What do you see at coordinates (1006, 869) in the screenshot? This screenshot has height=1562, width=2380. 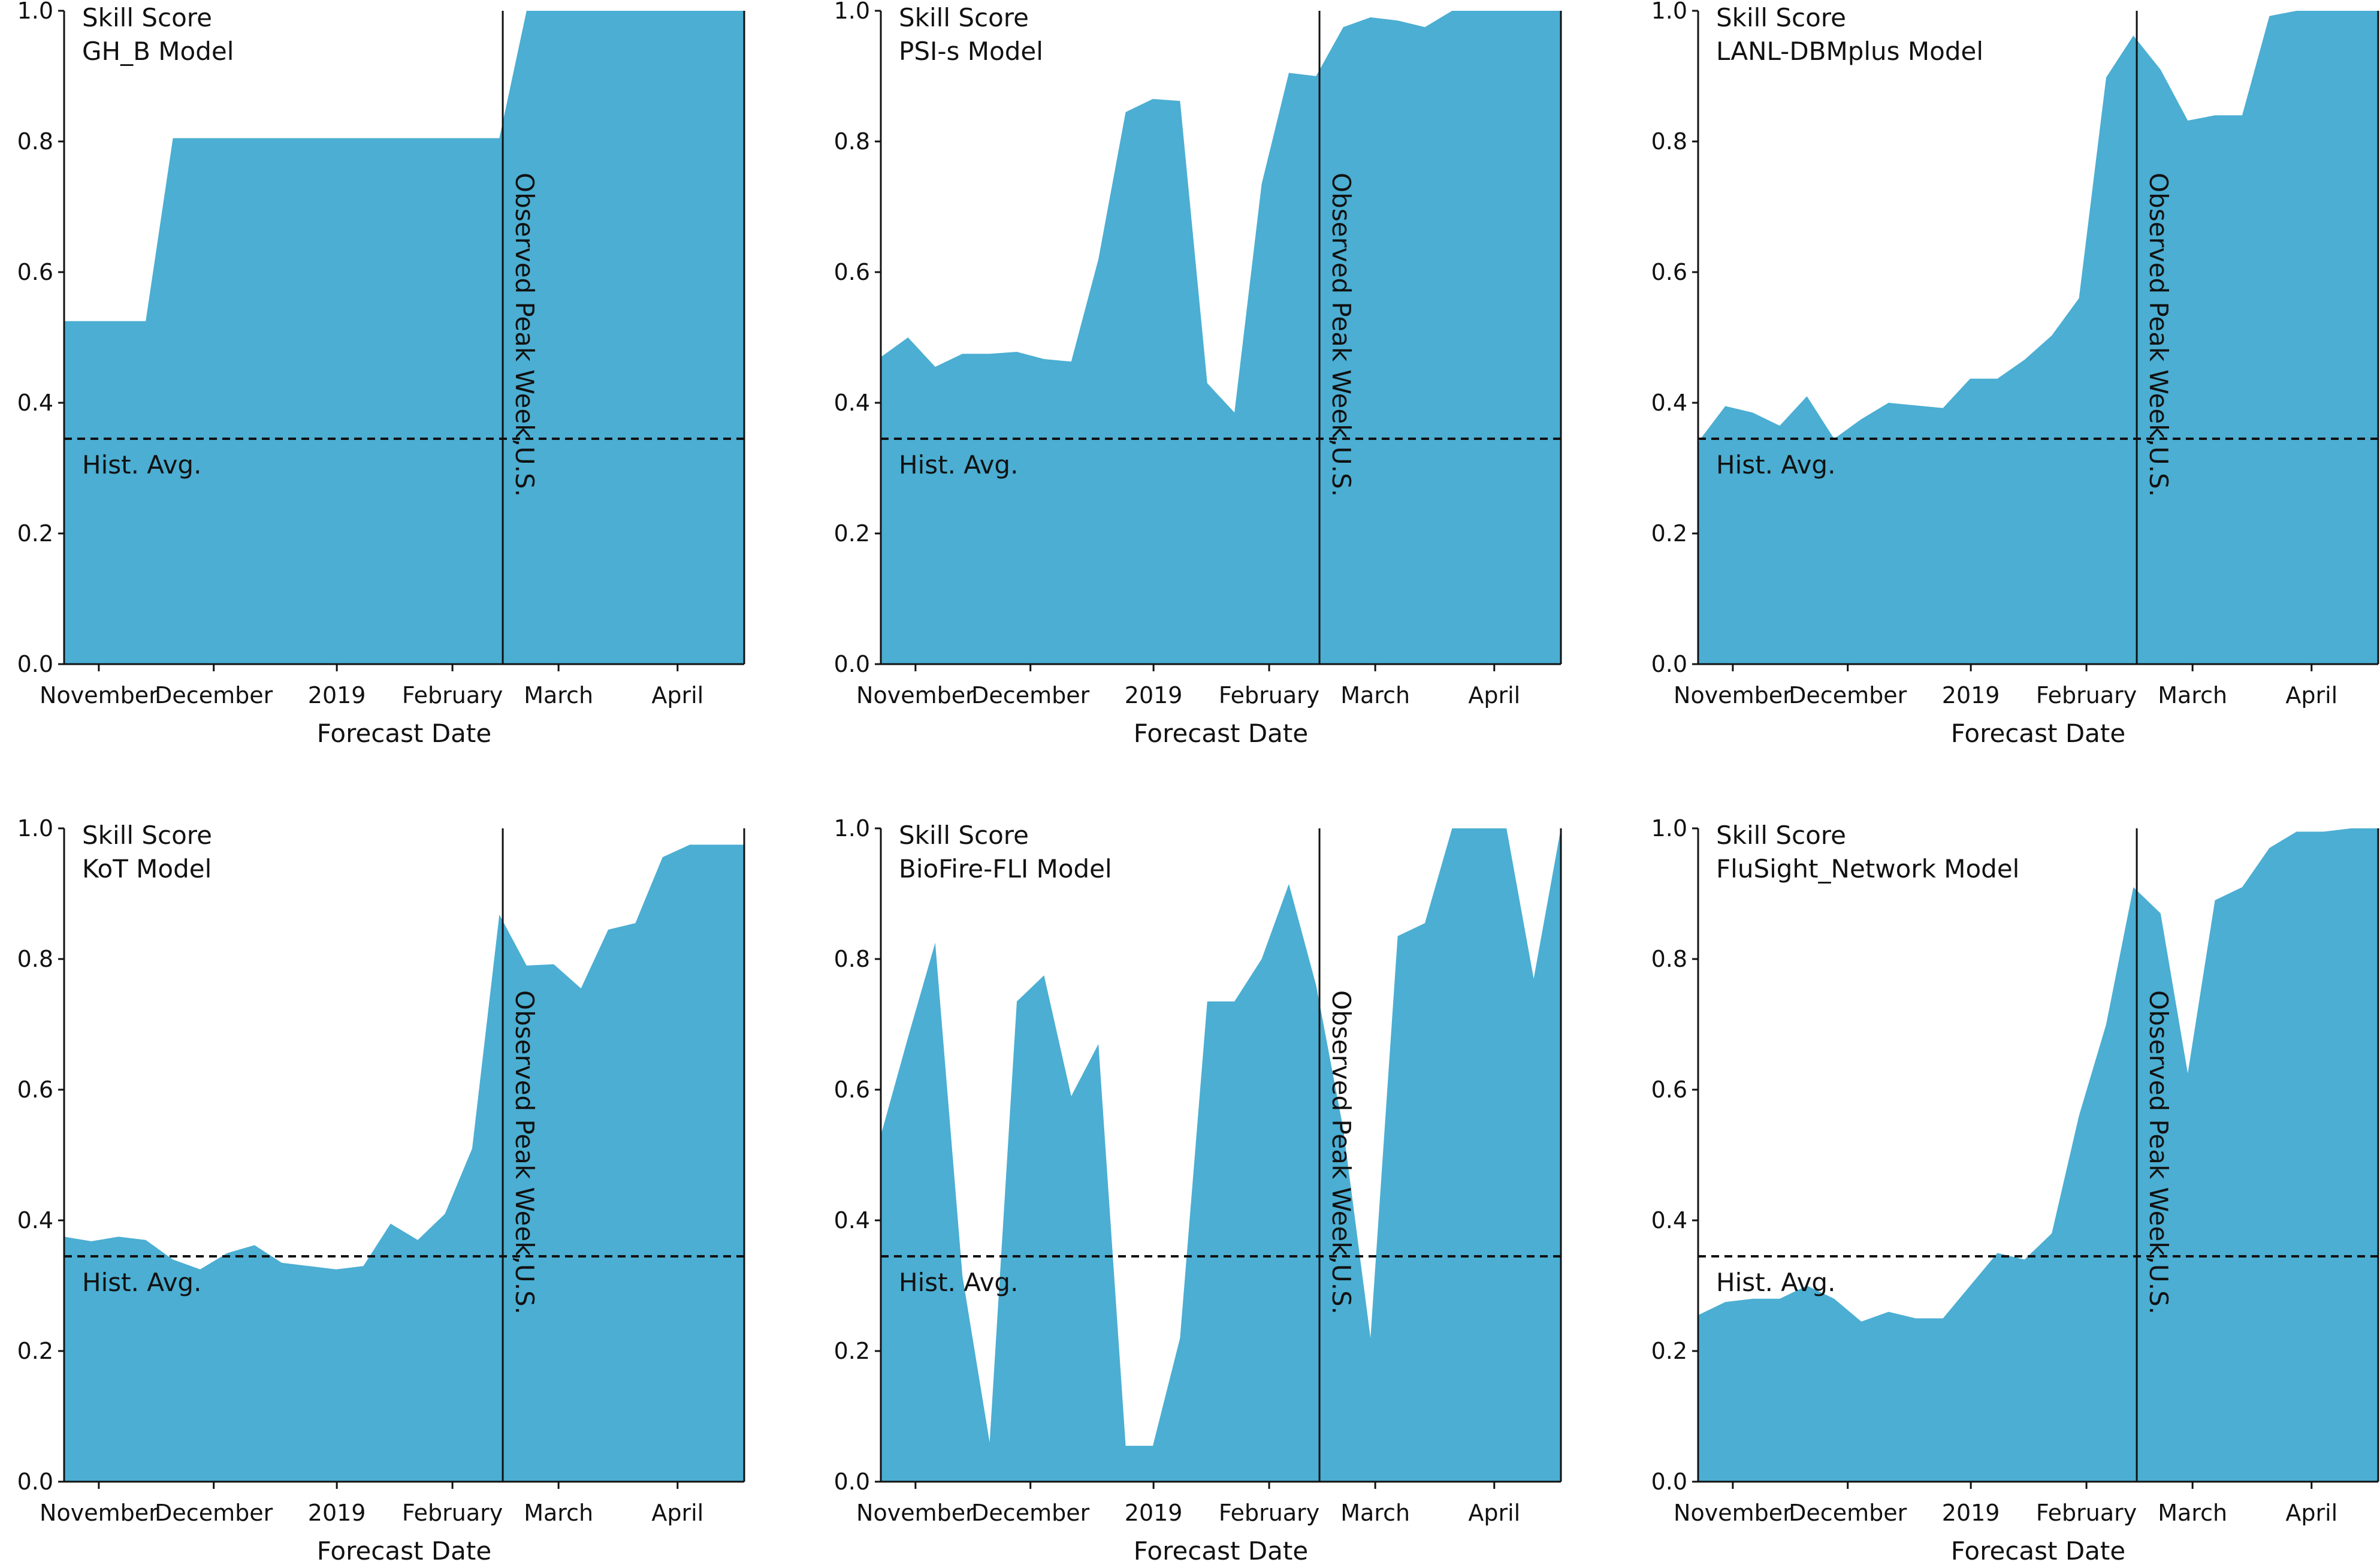 I see `chart-subtitle: BioFire-FLI Model` at bounding box center [1006, 869].